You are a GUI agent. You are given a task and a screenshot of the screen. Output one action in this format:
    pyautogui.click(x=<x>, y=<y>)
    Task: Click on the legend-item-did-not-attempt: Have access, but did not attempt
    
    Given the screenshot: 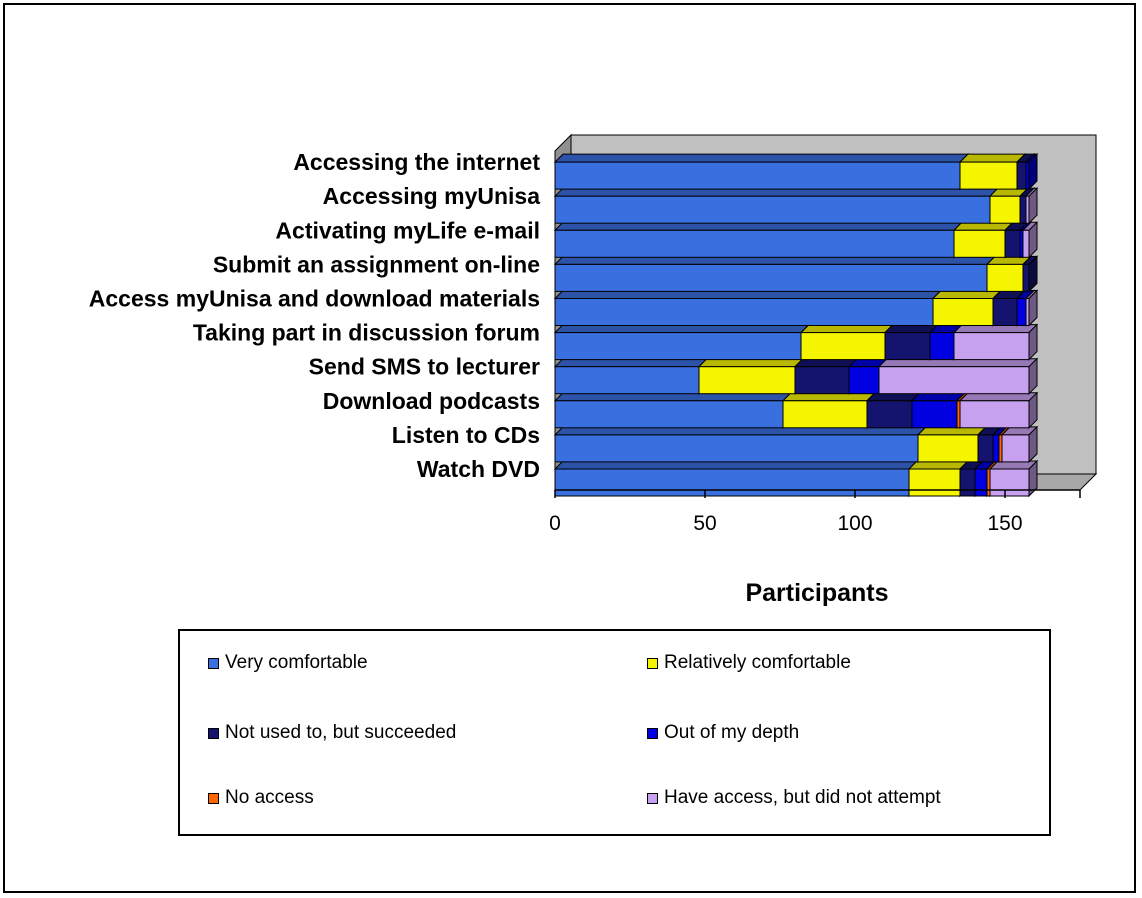 What is the action you would take?
    pyautogui.click(x=794, y=798)
    